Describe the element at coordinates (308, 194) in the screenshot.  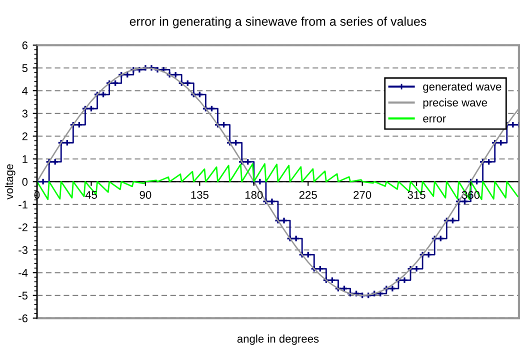
I see `x-tick-label: 225` at that location.